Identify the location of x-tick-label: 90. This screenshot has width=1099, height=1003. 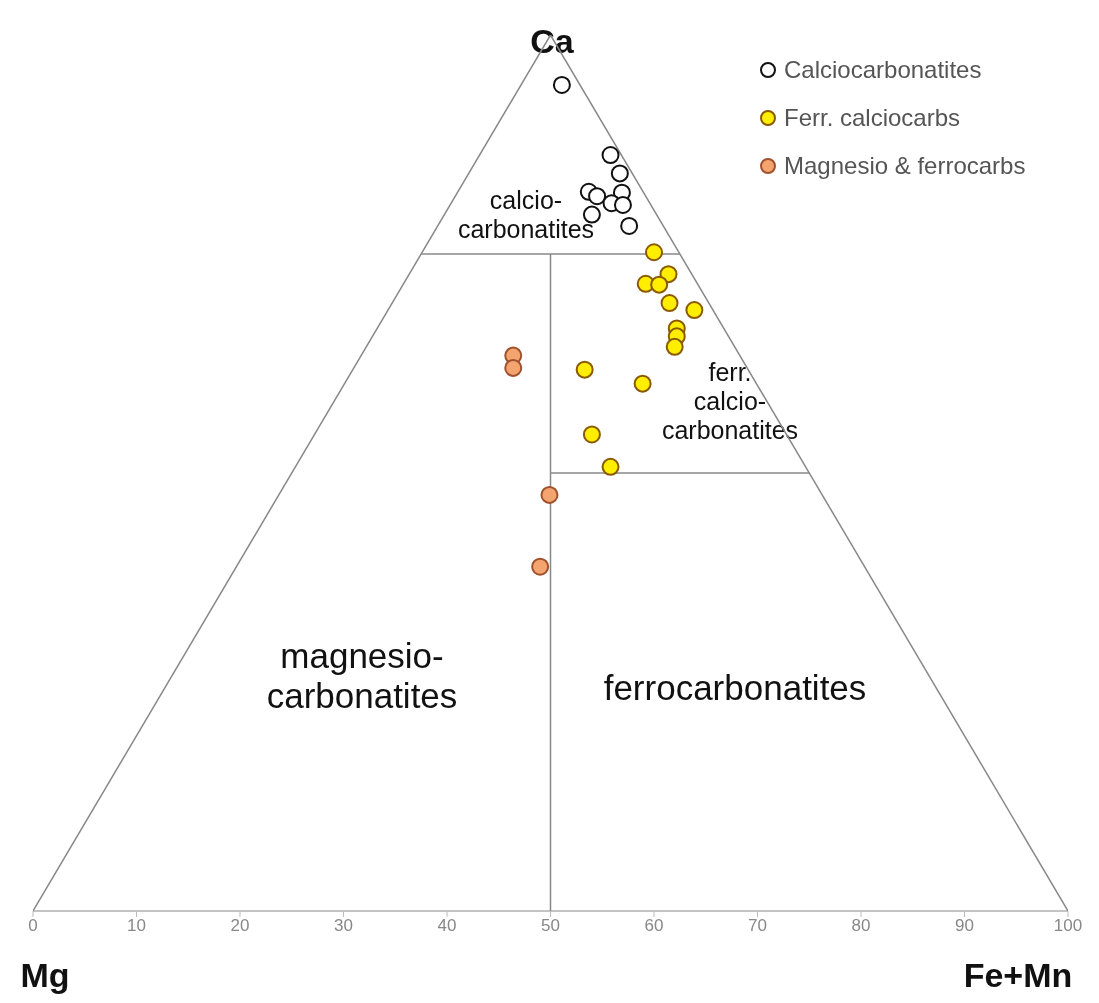
(964, 926).